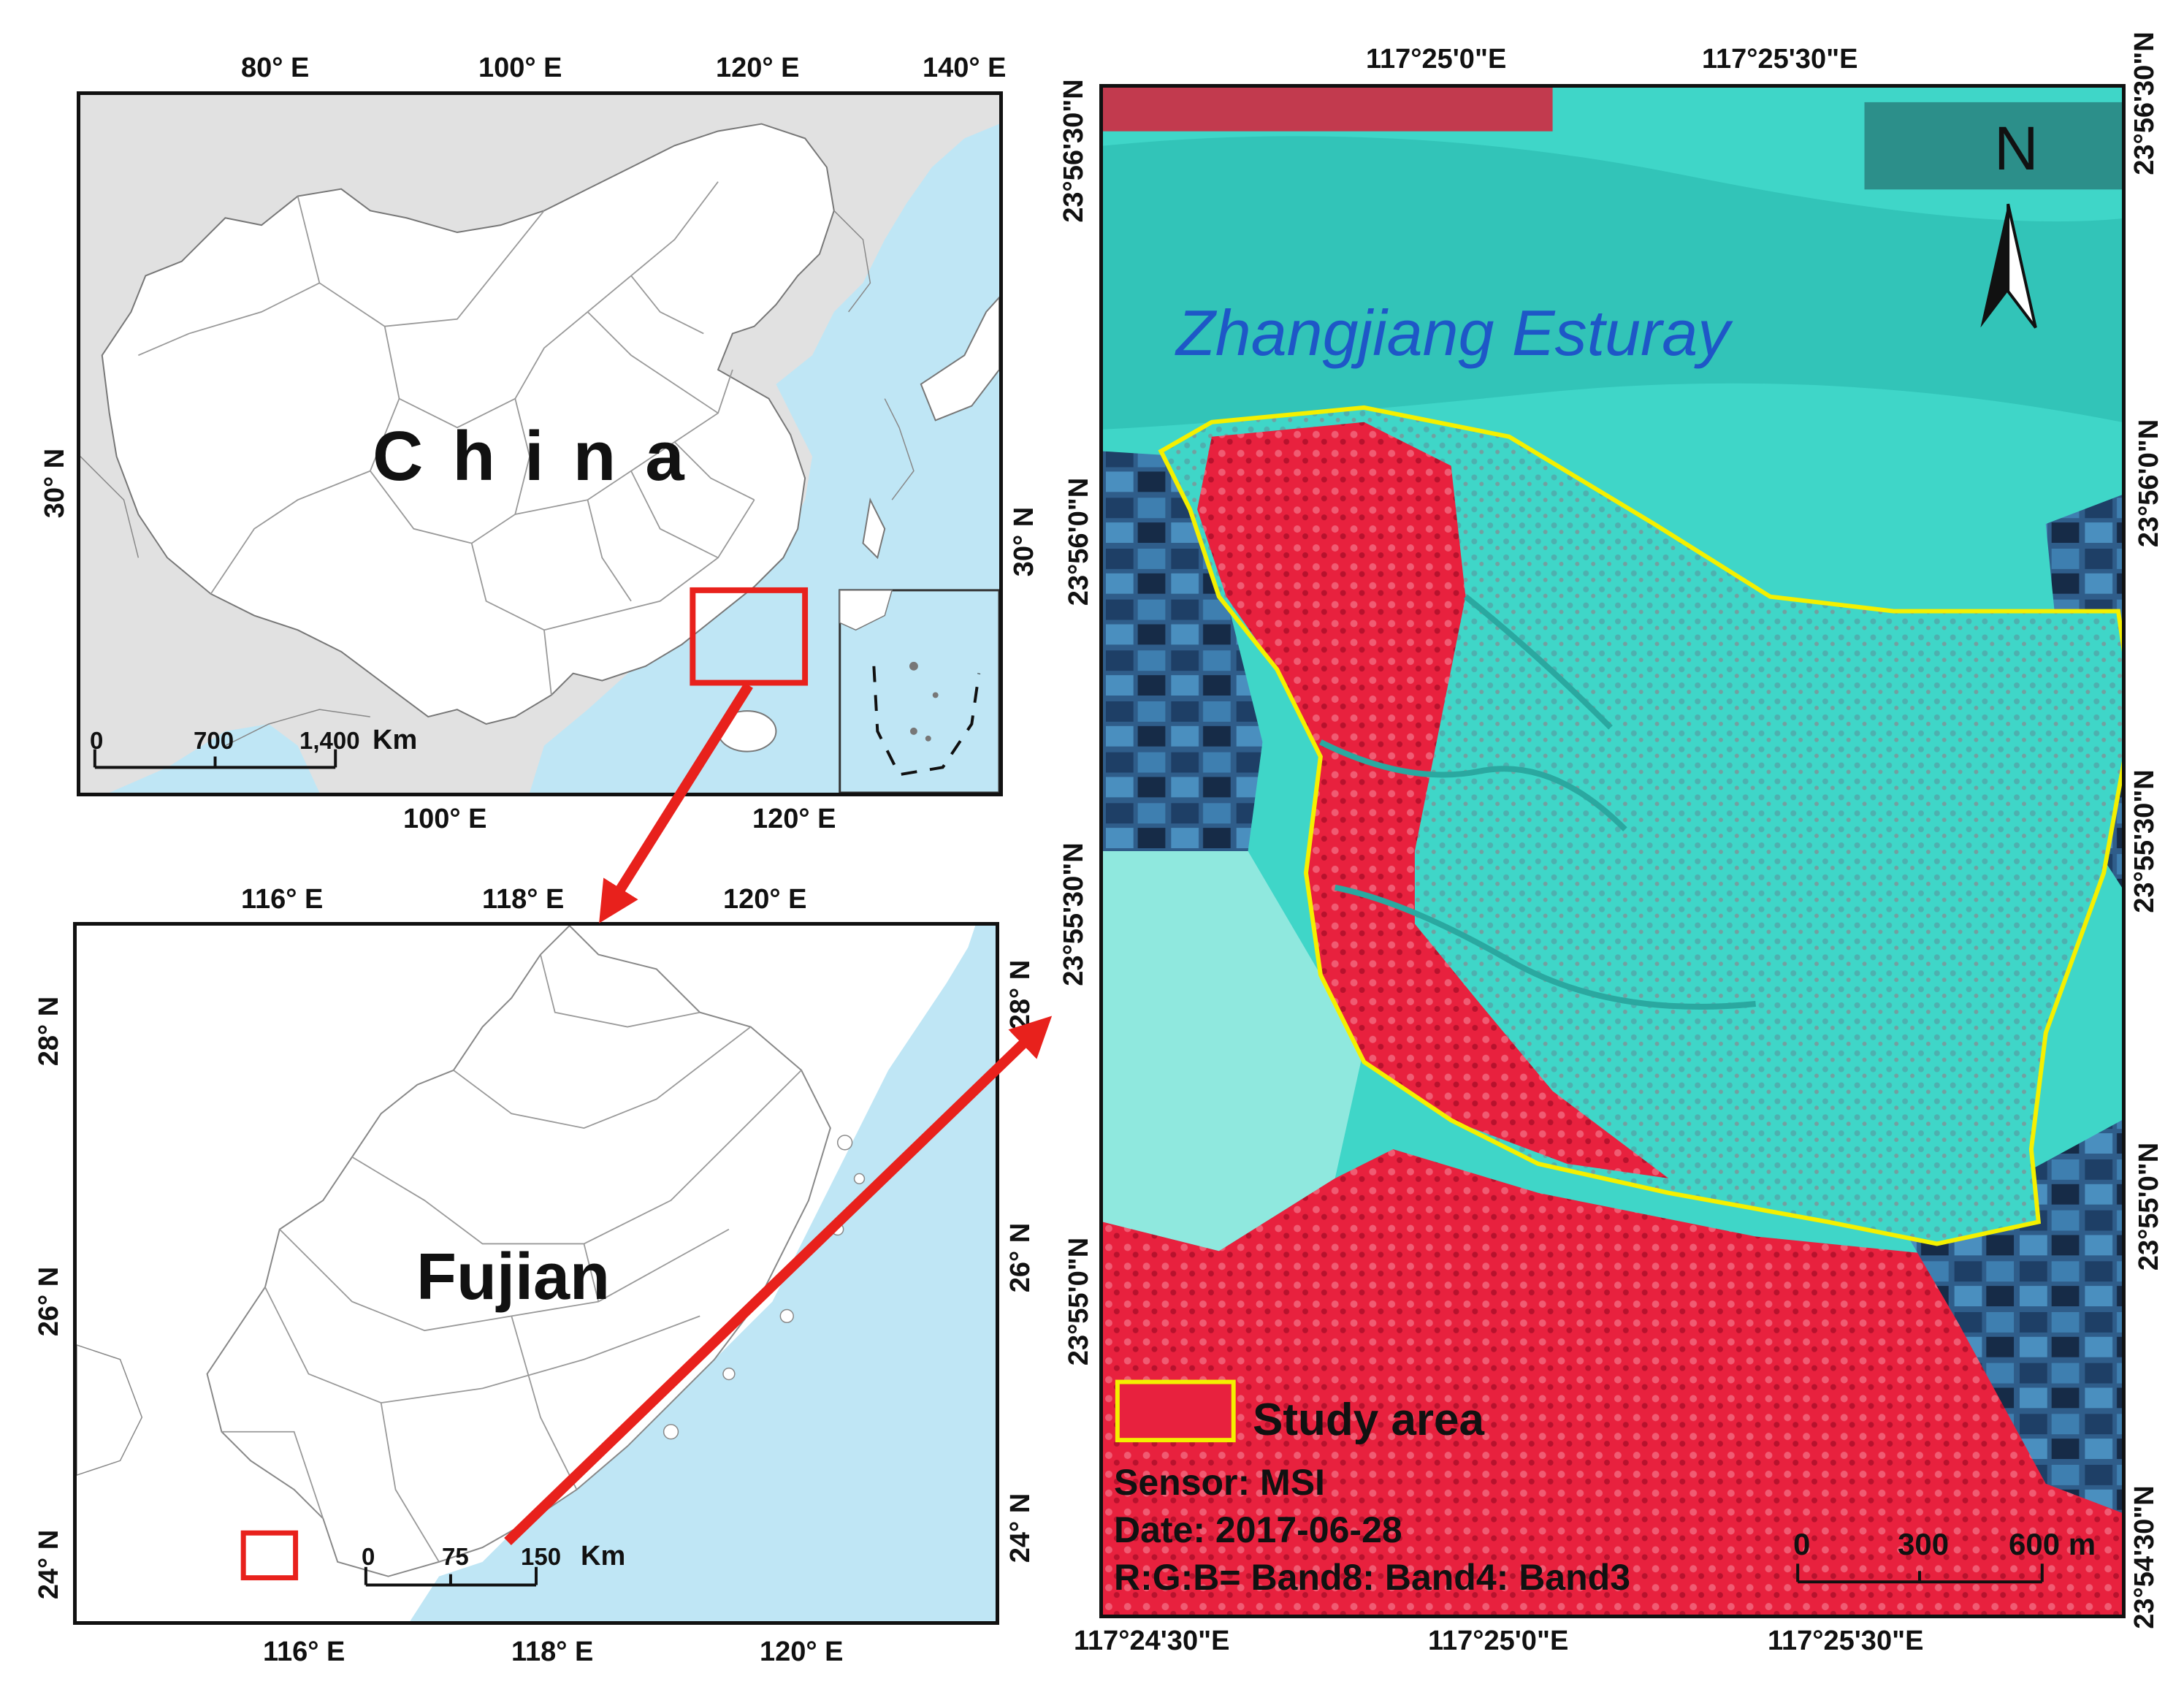 Image resolution: width=2184 pixels, height=1684 pixels. What do you see at coordinates (2016, 148) in the screenshot?
I see `north-label: N` at bounding box center [2016, 148].